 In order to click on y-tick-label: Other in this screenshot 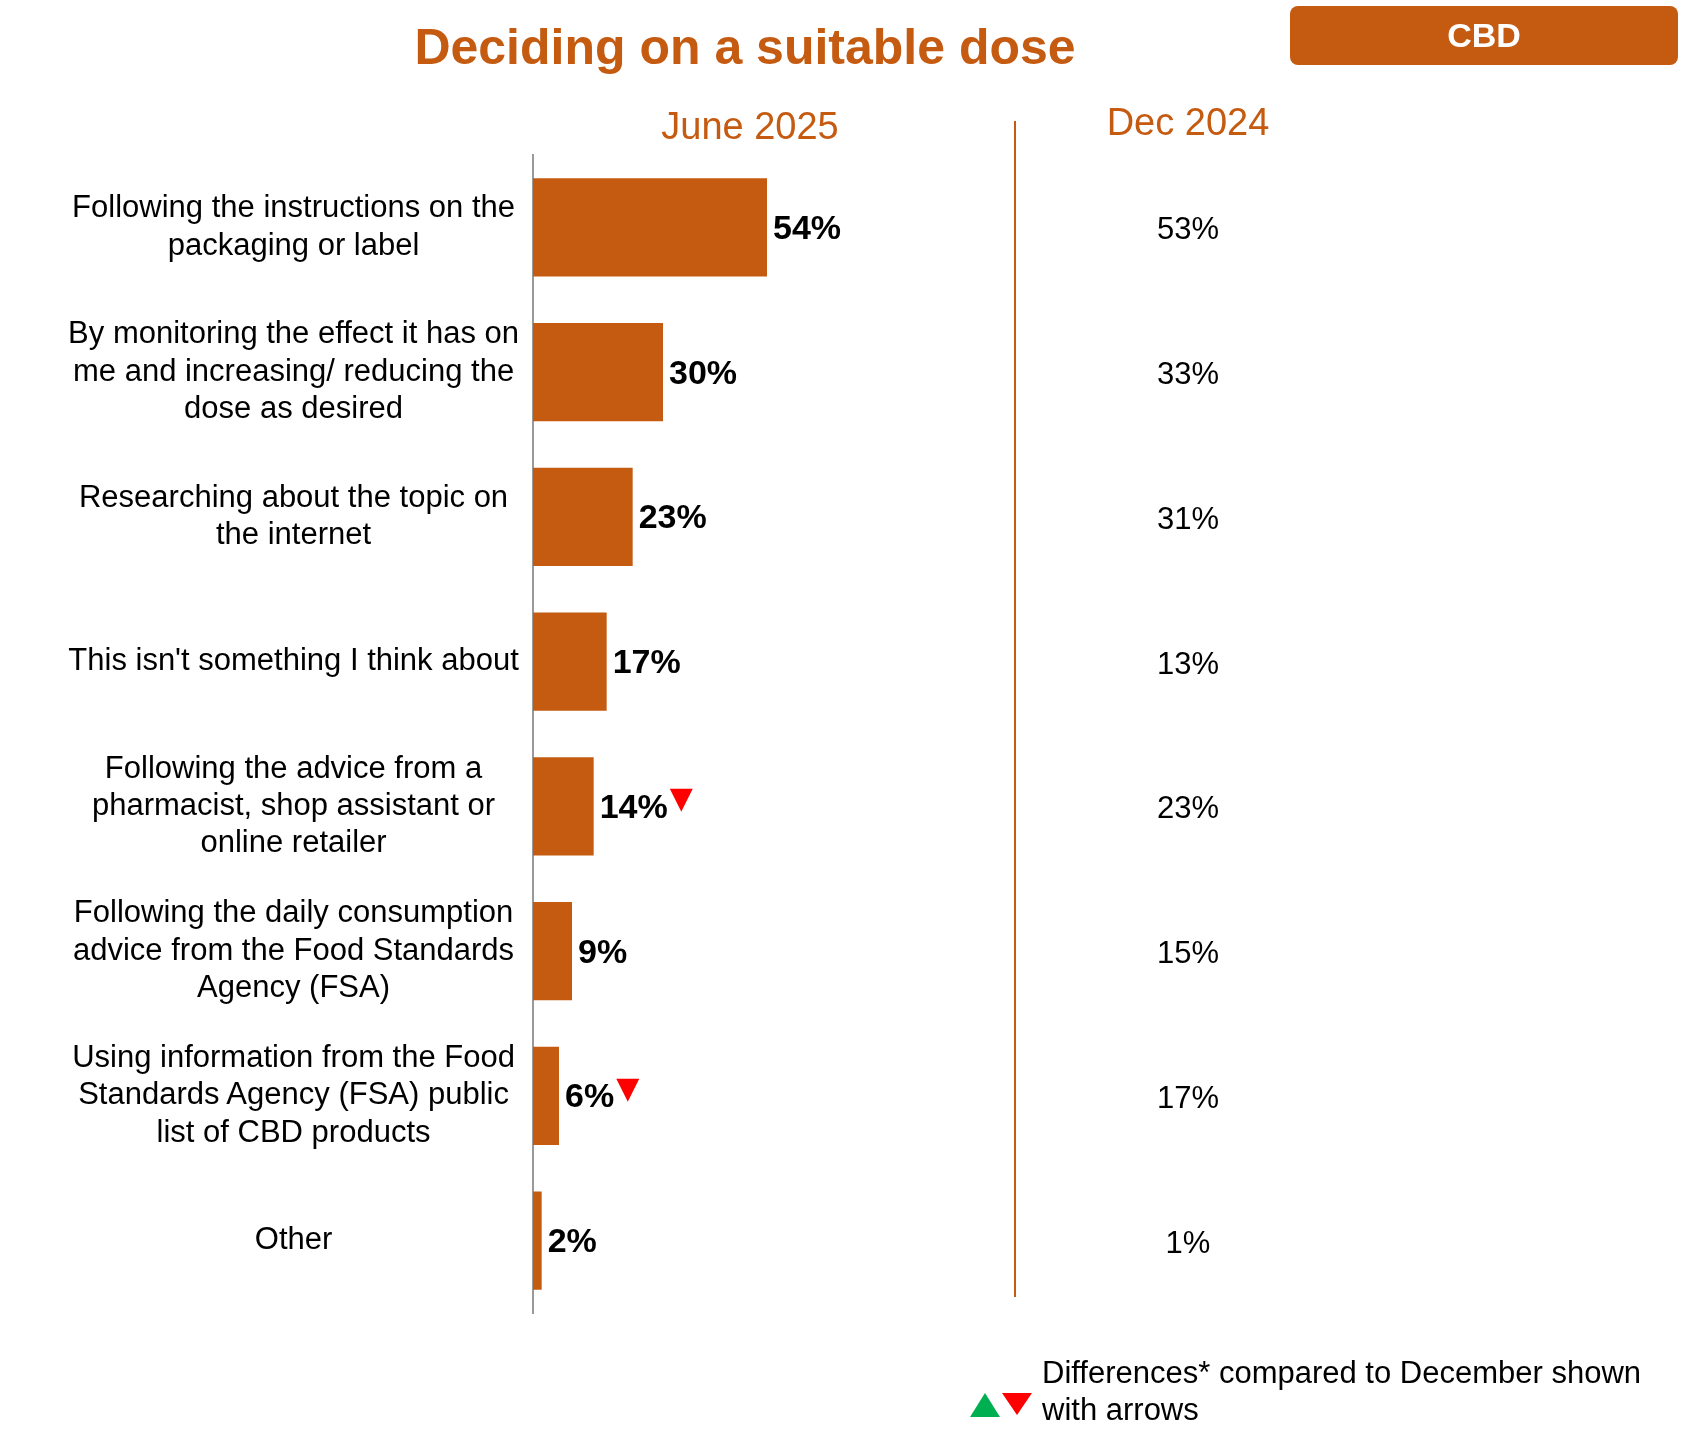, I will do `click(293, 1239)`.